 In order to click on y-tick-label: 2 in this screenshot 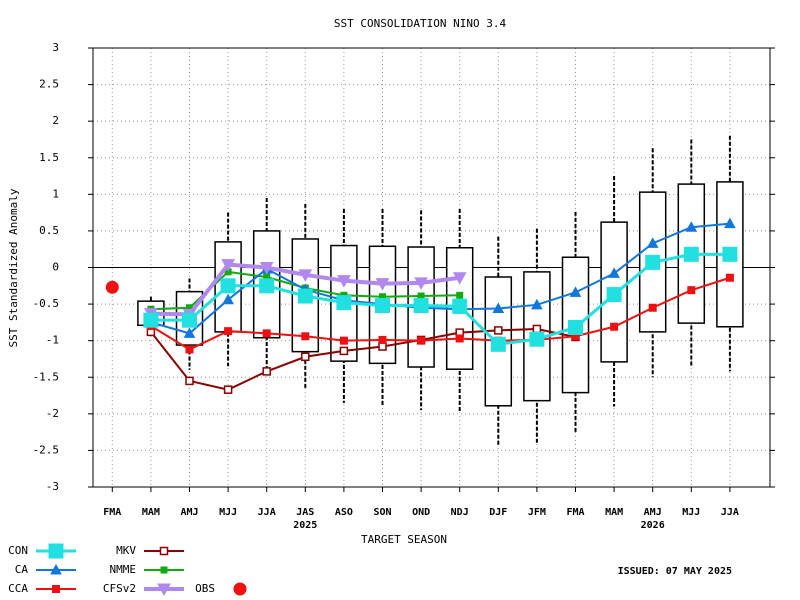, I will do `click(55, 120)`.